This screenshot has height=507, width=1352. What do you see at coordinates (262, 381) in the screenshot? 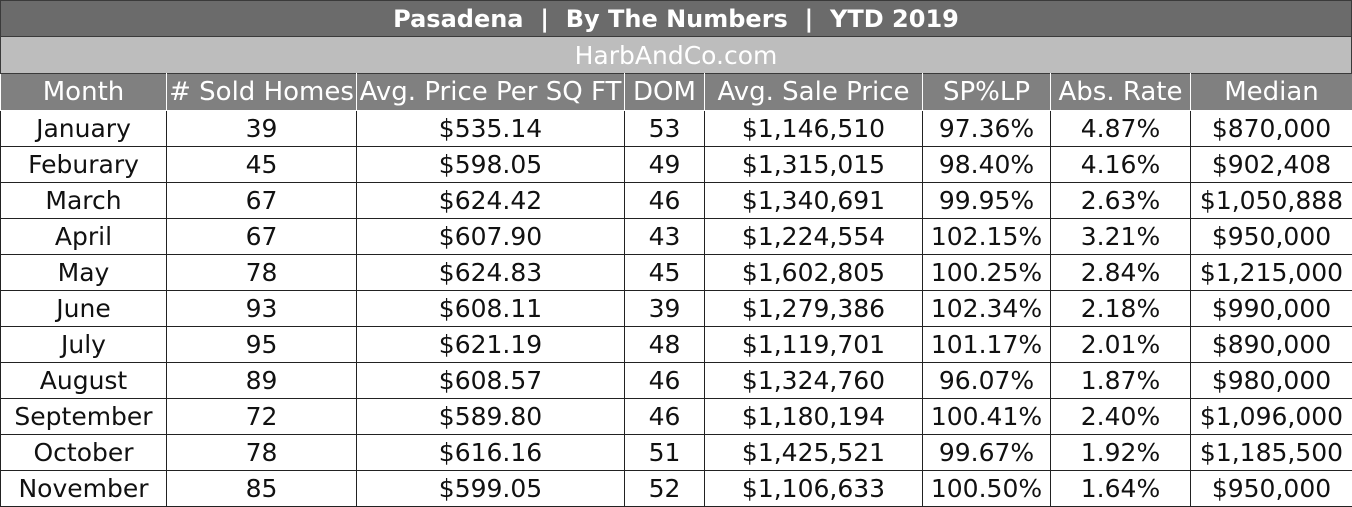
I see `sold-homes-cell: 89` at bounding box center [262, 381].